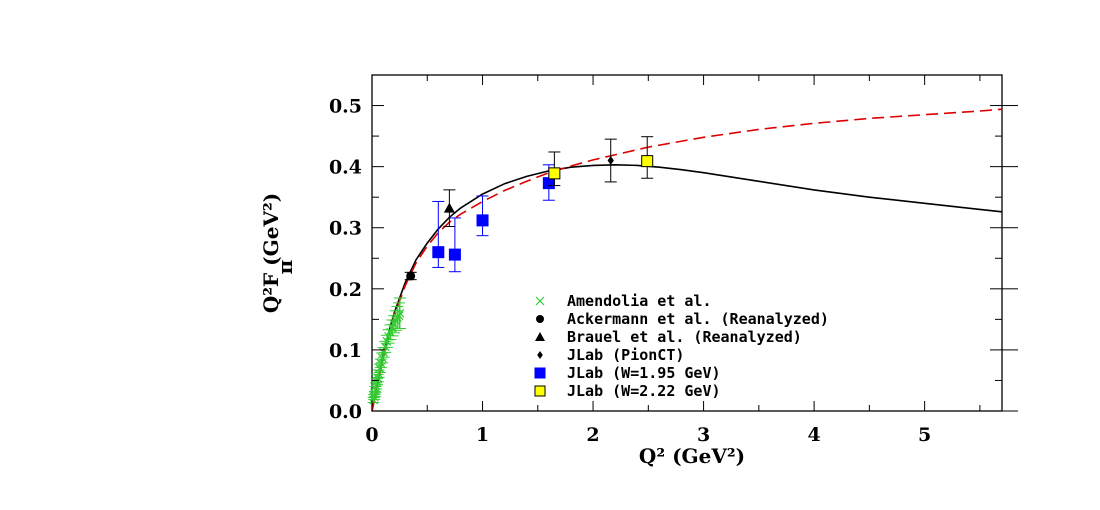  What do you see at coordinates (698, 319) in the screenshot?
I see `legend-label: Ackermann et al. (Reanalyzed)` at bounding box center [698, 319].